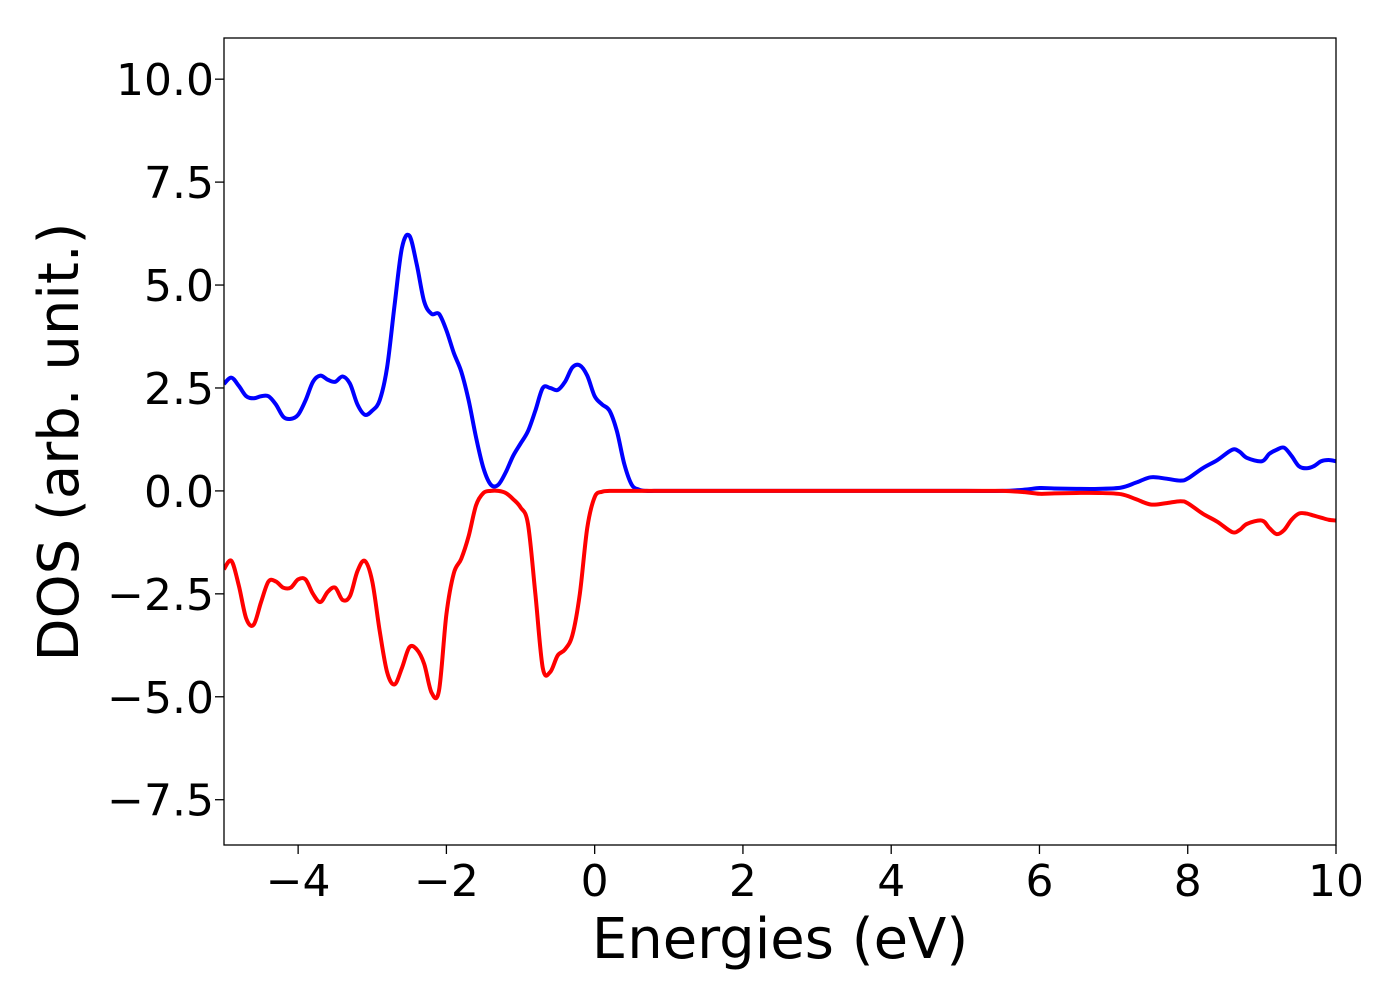 The width and height of the screenshot is (1400, 1000). Describe the element at coordinates (165, 80) in the screenshot. I see `y-tick-label: 10.0` at that location.